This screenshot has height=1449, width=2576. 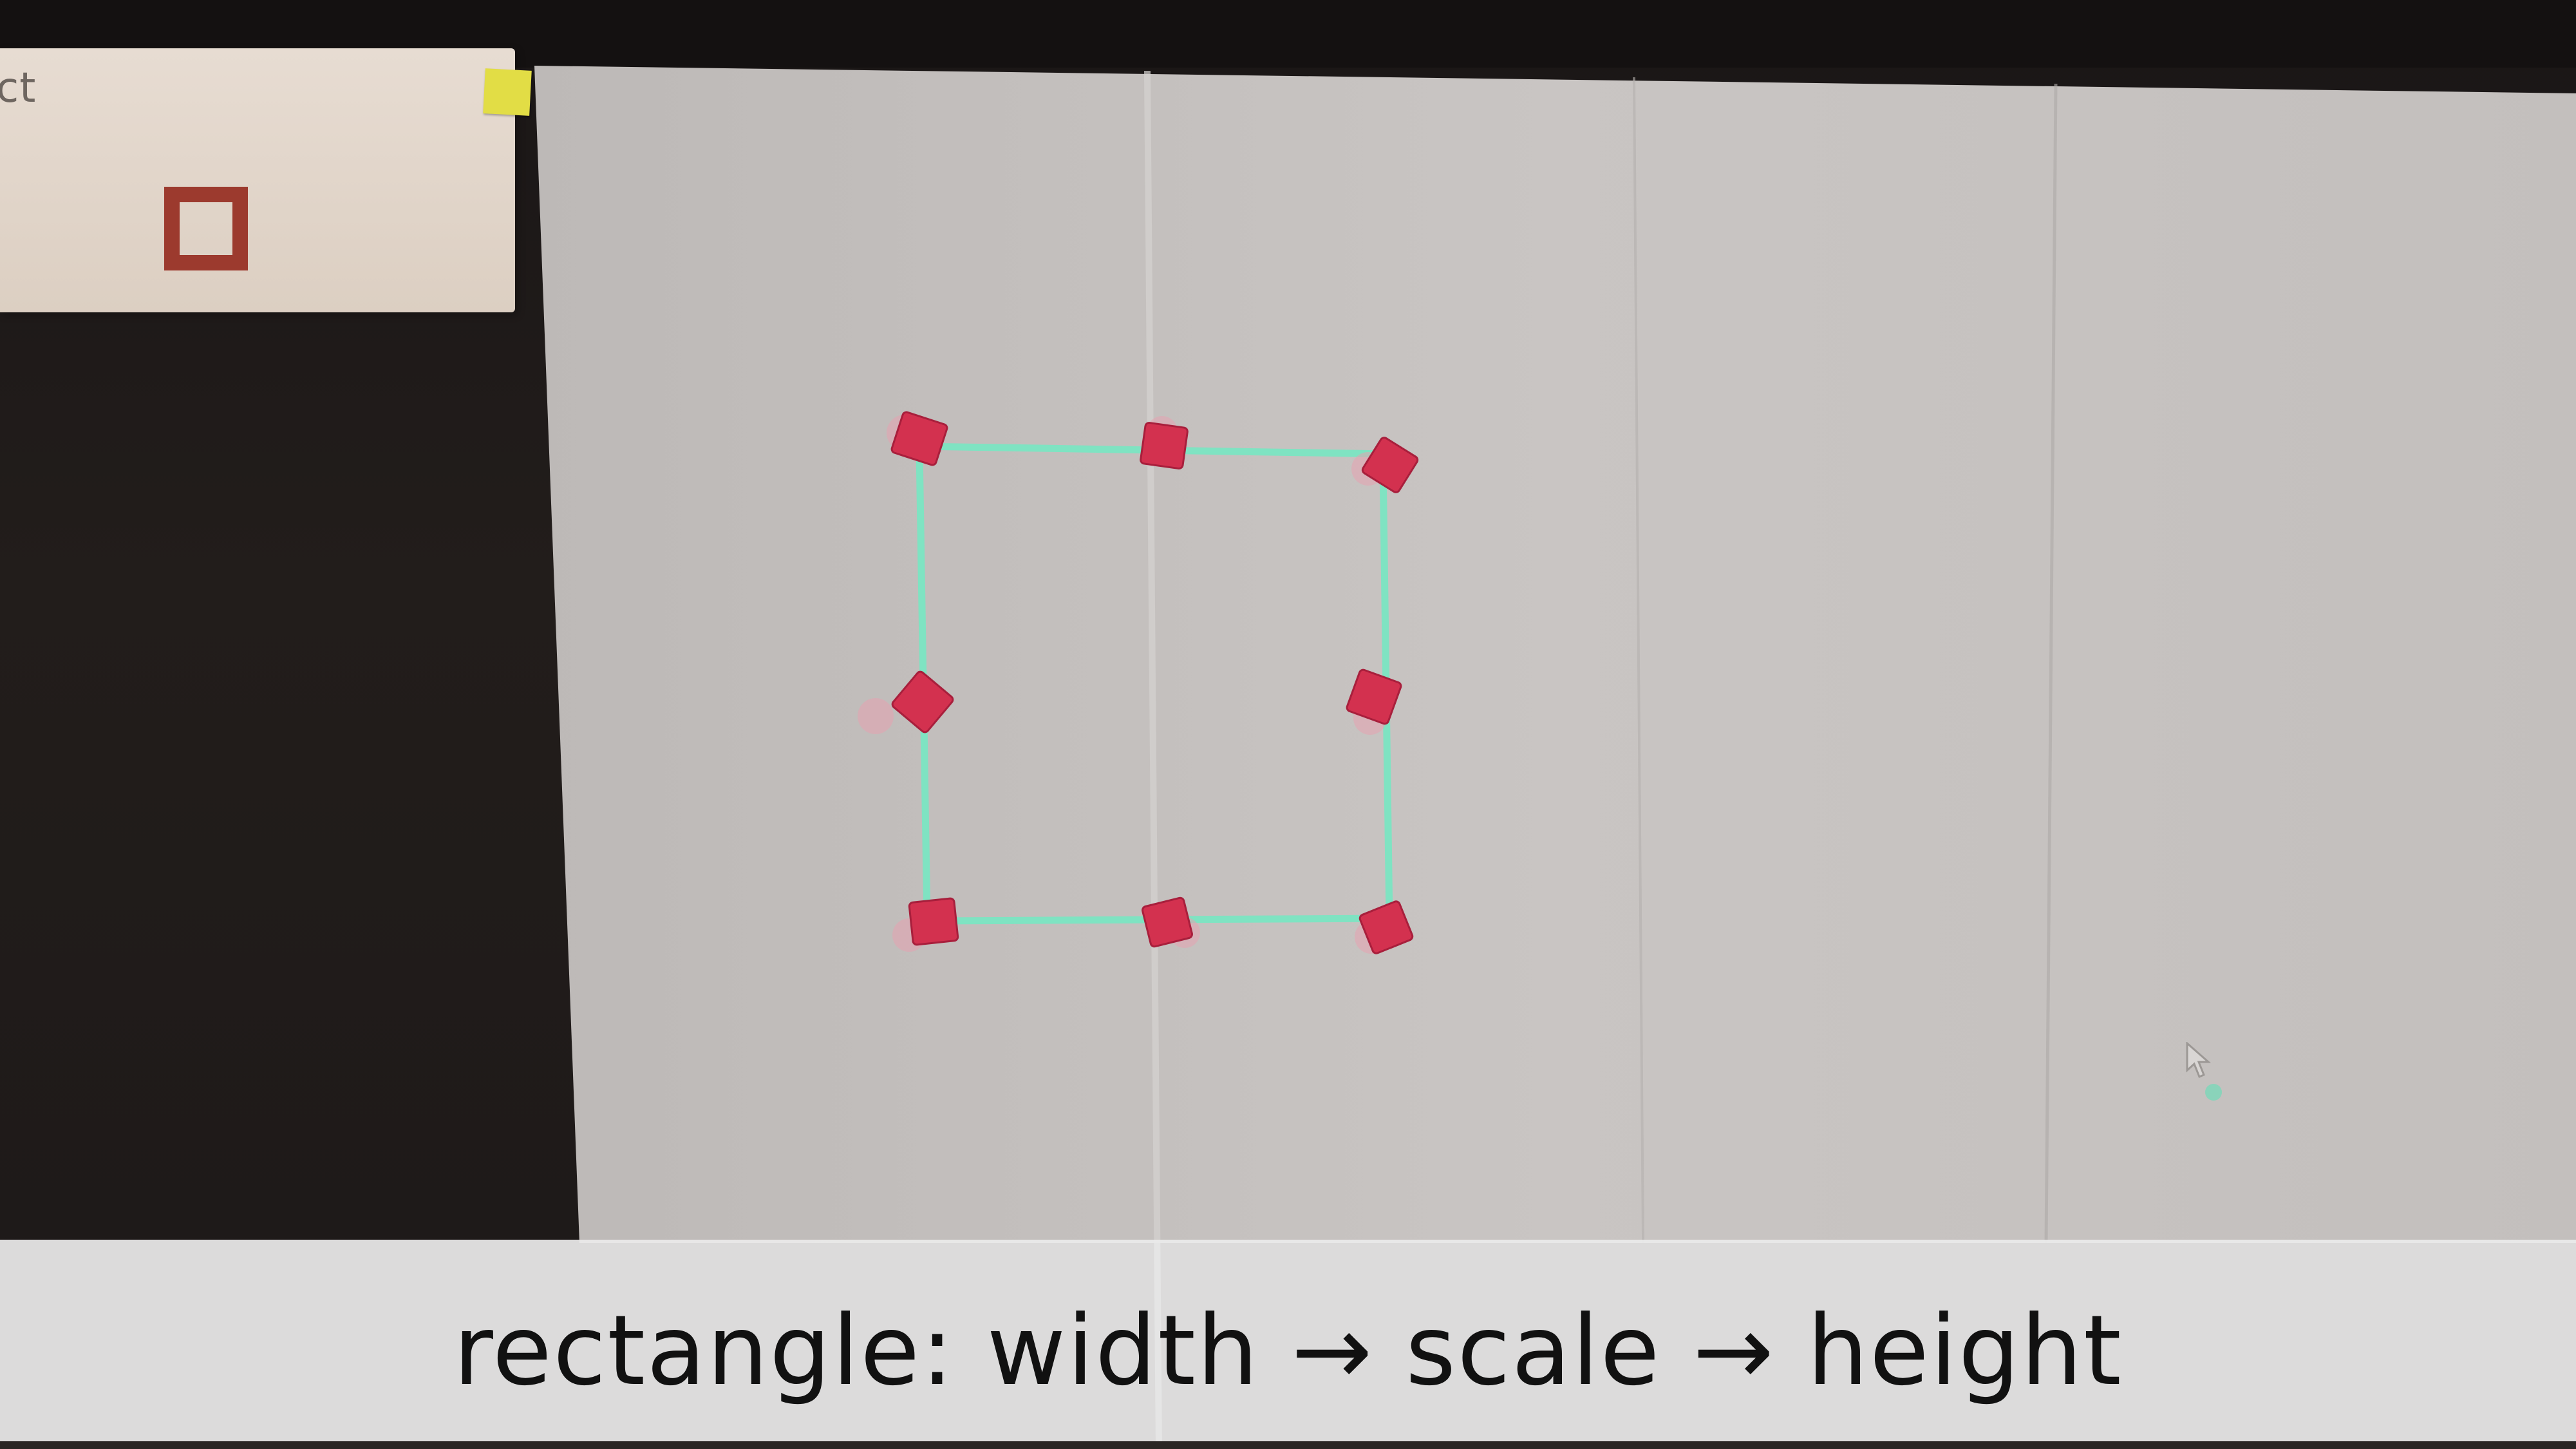 What do you see at coordinates (1390, 464) in the screenshot?
I see `marker-top-right` at bounding box center [1390, 464].